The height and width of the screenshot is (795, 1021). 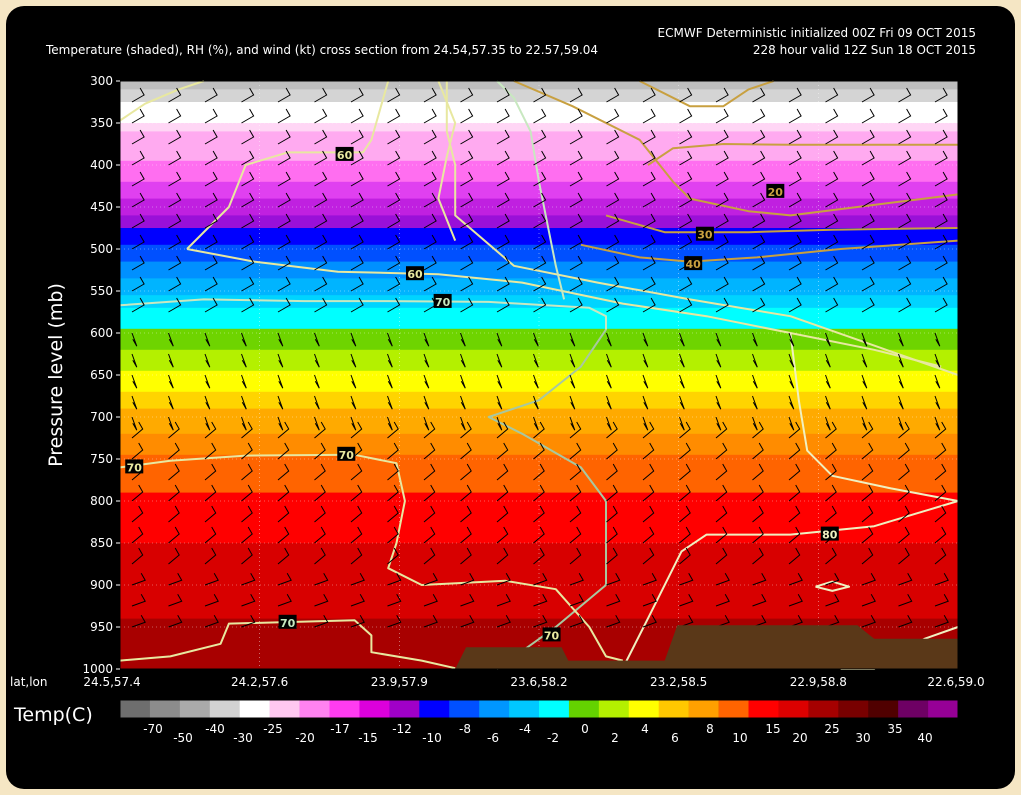 What do you see at coordinates (553, 738) in the screenshot?
I see `colorbar-label-high-6: -2` at bounding box center [553, 738].